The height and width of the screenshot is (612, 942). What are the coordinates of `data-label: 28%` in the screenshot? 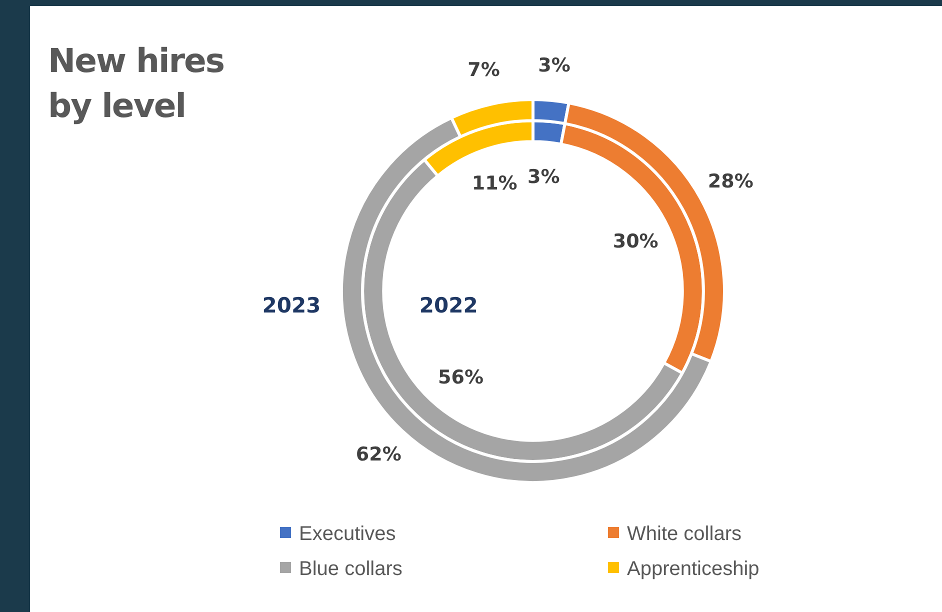 It's located at (731, 181).